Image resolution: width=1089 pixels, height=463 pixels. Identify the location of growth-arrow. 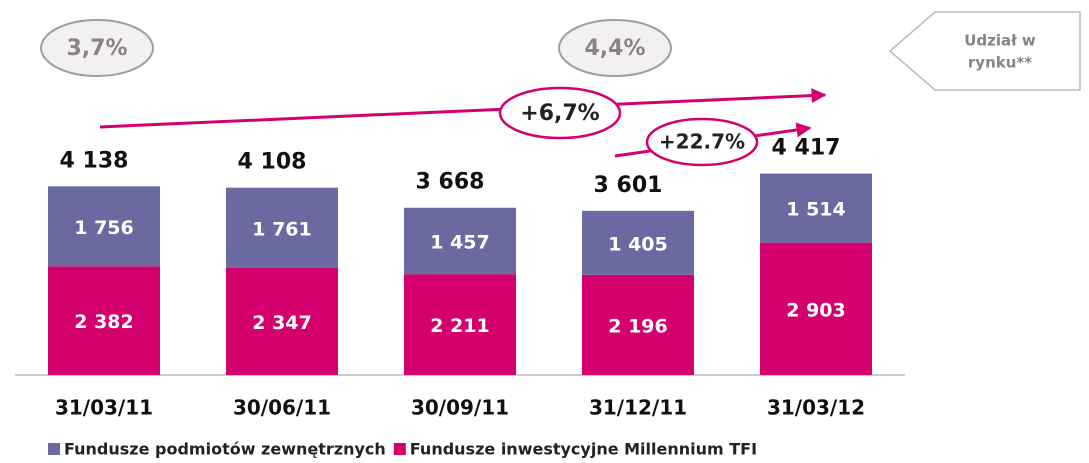
(463, 108).